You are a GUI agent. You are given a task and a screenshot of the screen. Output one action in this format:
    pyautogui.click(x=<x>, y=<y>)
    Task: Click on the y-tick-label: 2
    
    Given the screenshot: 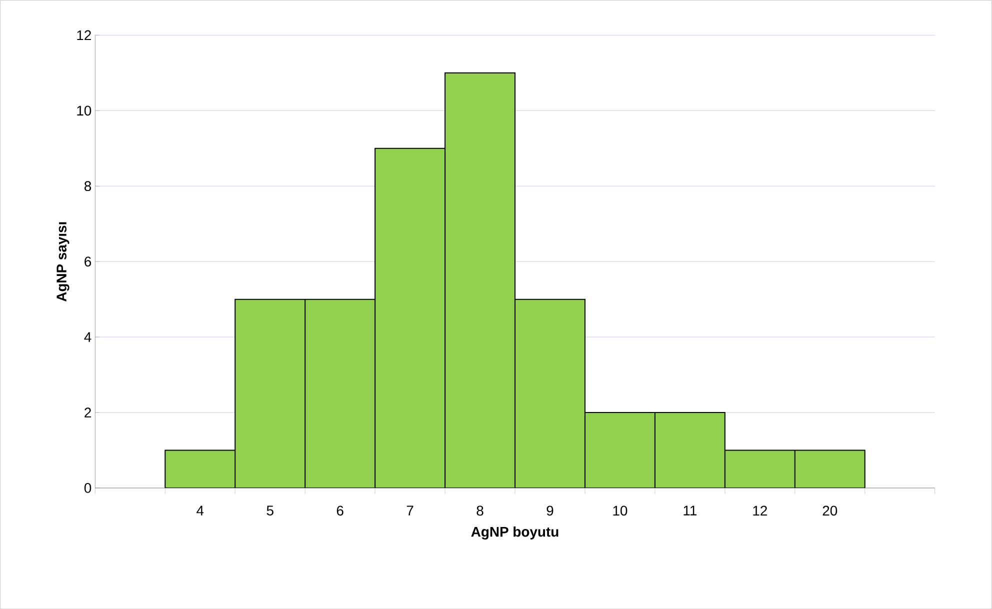 What is the action you would take?
    pyautogui.click(x=87, y=413)
    